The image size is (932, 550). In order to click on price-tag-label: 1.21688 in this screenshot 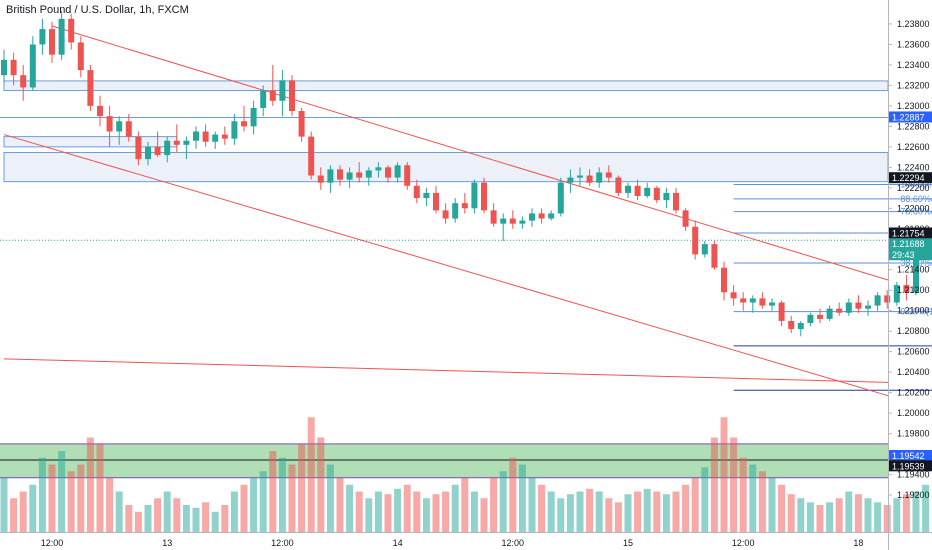, I will do `click(908, 244)`.